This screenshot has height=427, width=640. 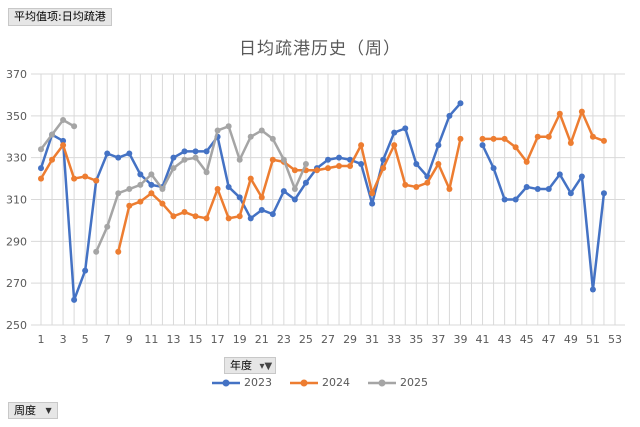 What do you see at coordinates (460, 339) in the screenshot?
I see `x-tick-label: 39` at bounding box center [460, 339].